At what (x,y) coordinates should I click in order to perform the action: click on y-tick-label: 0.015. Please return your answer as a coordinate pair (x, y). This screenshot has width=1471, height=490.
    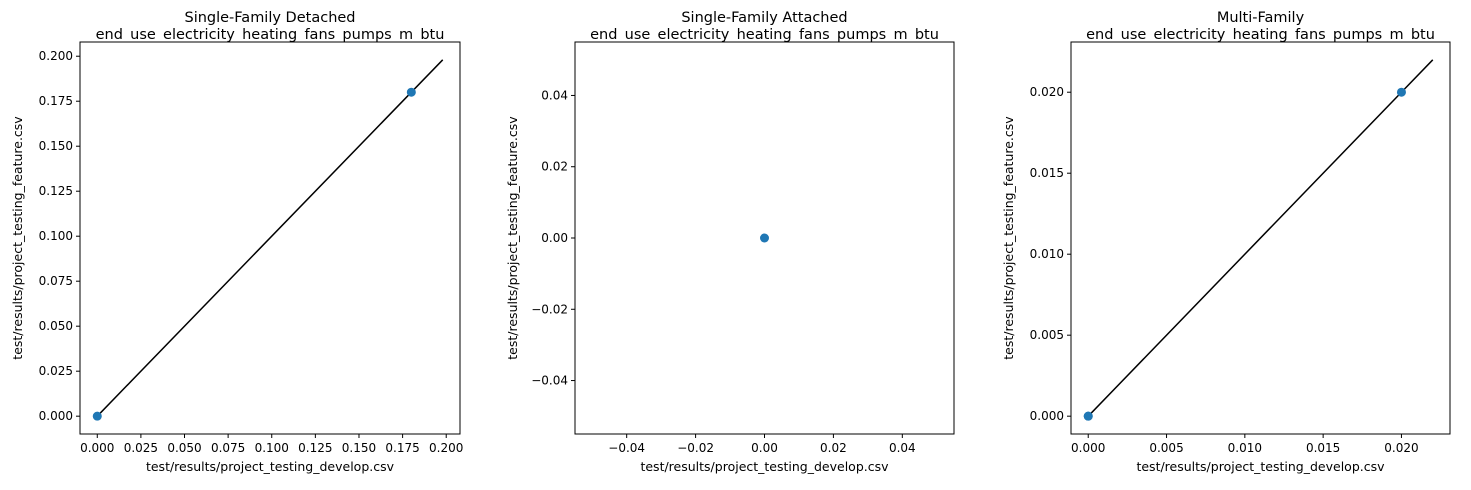
    Looking at the image, I should click on (1047, 173).